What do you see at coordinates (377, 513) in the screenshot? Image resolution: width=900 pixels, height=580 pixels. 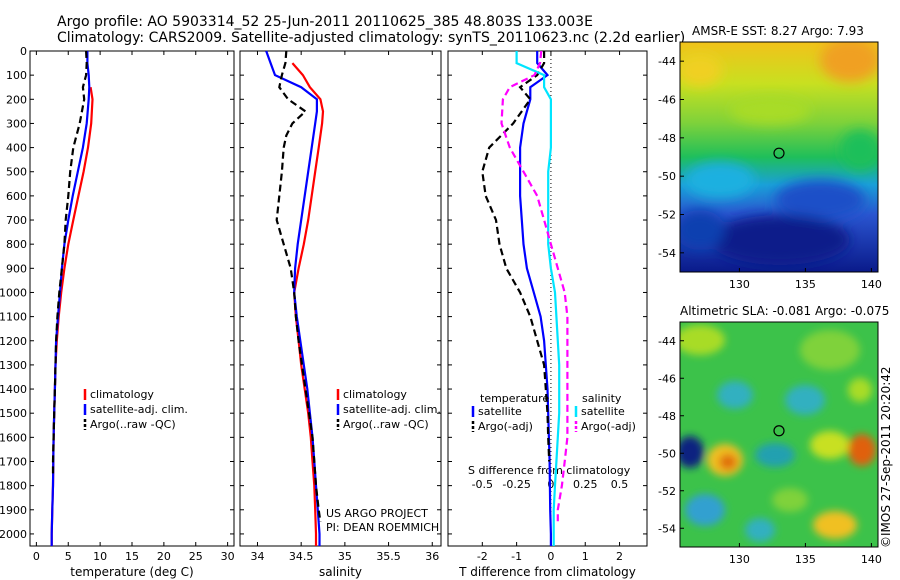 I see `annotation: US ARGO PROJECT` at bounding box center [377, 513].